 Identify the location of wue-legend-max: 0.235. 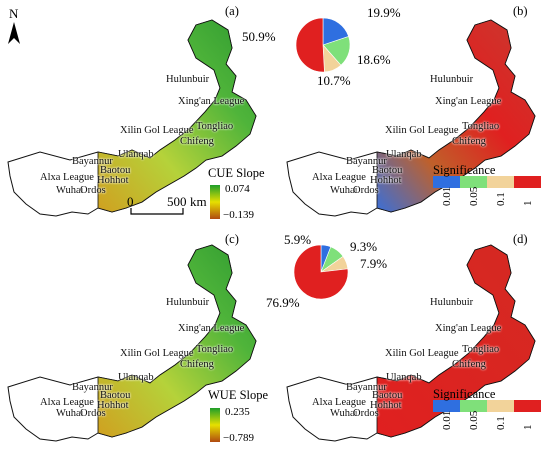
(237, 412).